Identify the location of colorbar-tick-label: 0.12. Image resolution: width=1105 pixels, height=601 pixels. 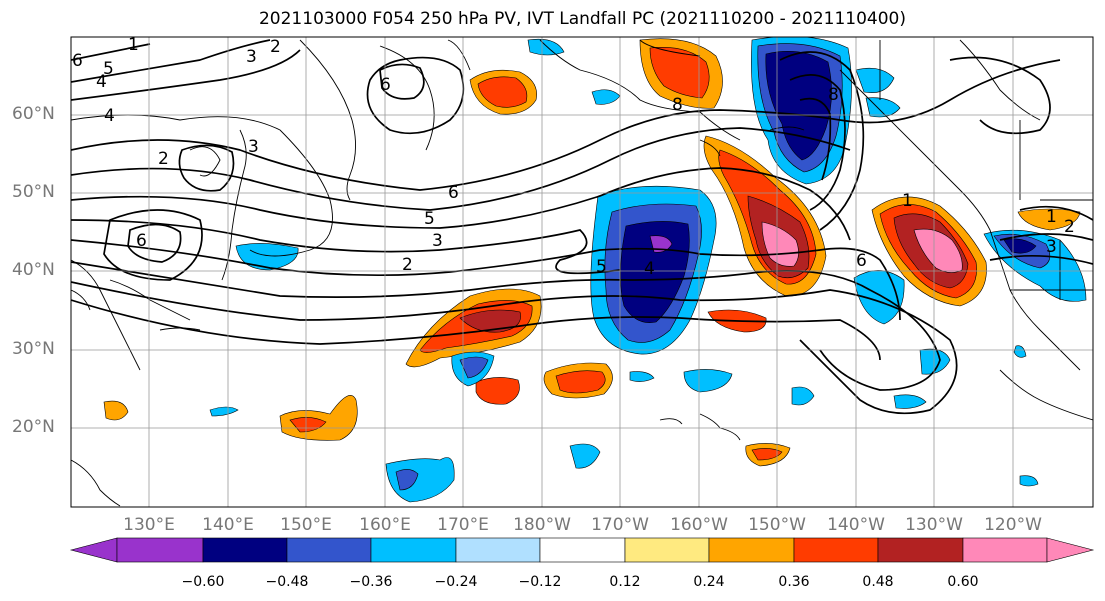
(625, 582).